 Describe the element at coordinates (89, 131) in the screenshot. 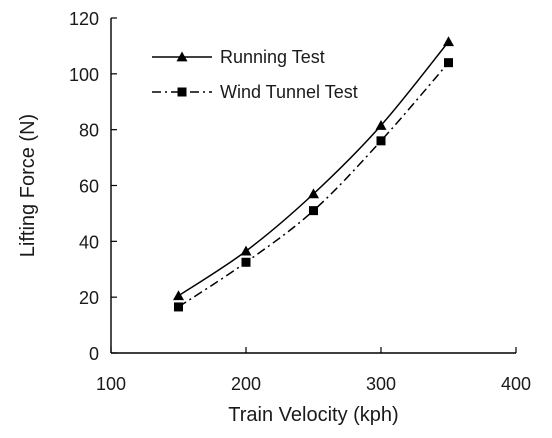

I see `y-tick-label: 80` at that location.